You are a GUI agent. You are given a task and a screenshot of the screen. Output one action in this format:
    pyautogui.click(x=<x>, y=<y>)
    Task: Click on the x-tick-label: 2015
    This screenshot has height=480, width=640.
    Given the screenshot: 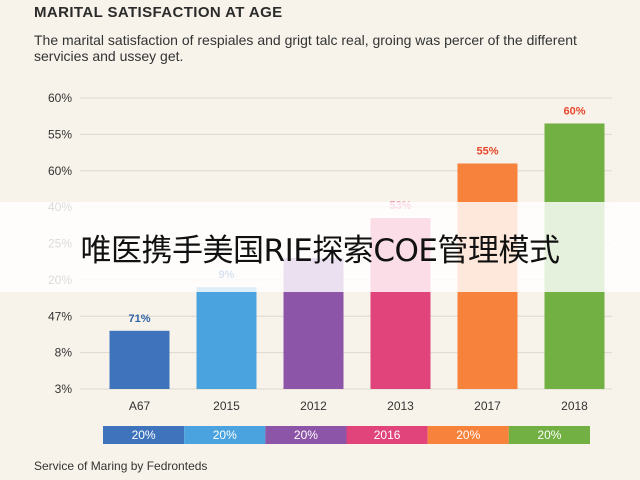 What is the action you would take?
    pyautogui.click(x=226, y=406)
    